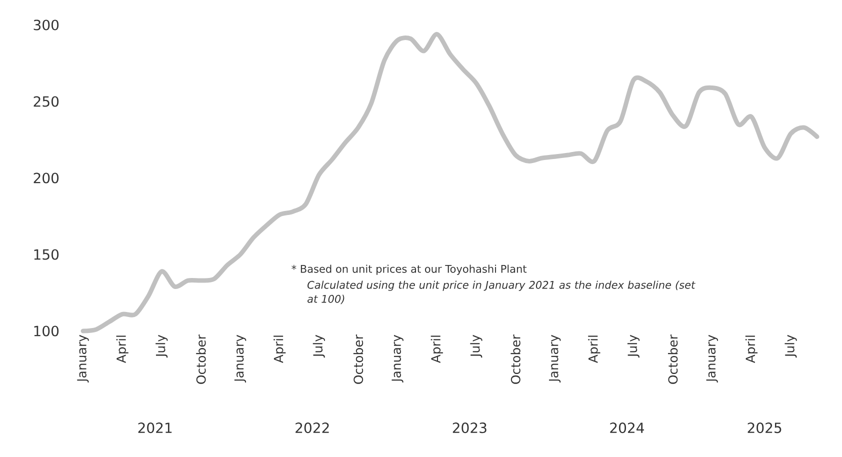 The height and width of the screenshot is (457, 842). I want to click on y-tick-label: 100, so click(46, 331).